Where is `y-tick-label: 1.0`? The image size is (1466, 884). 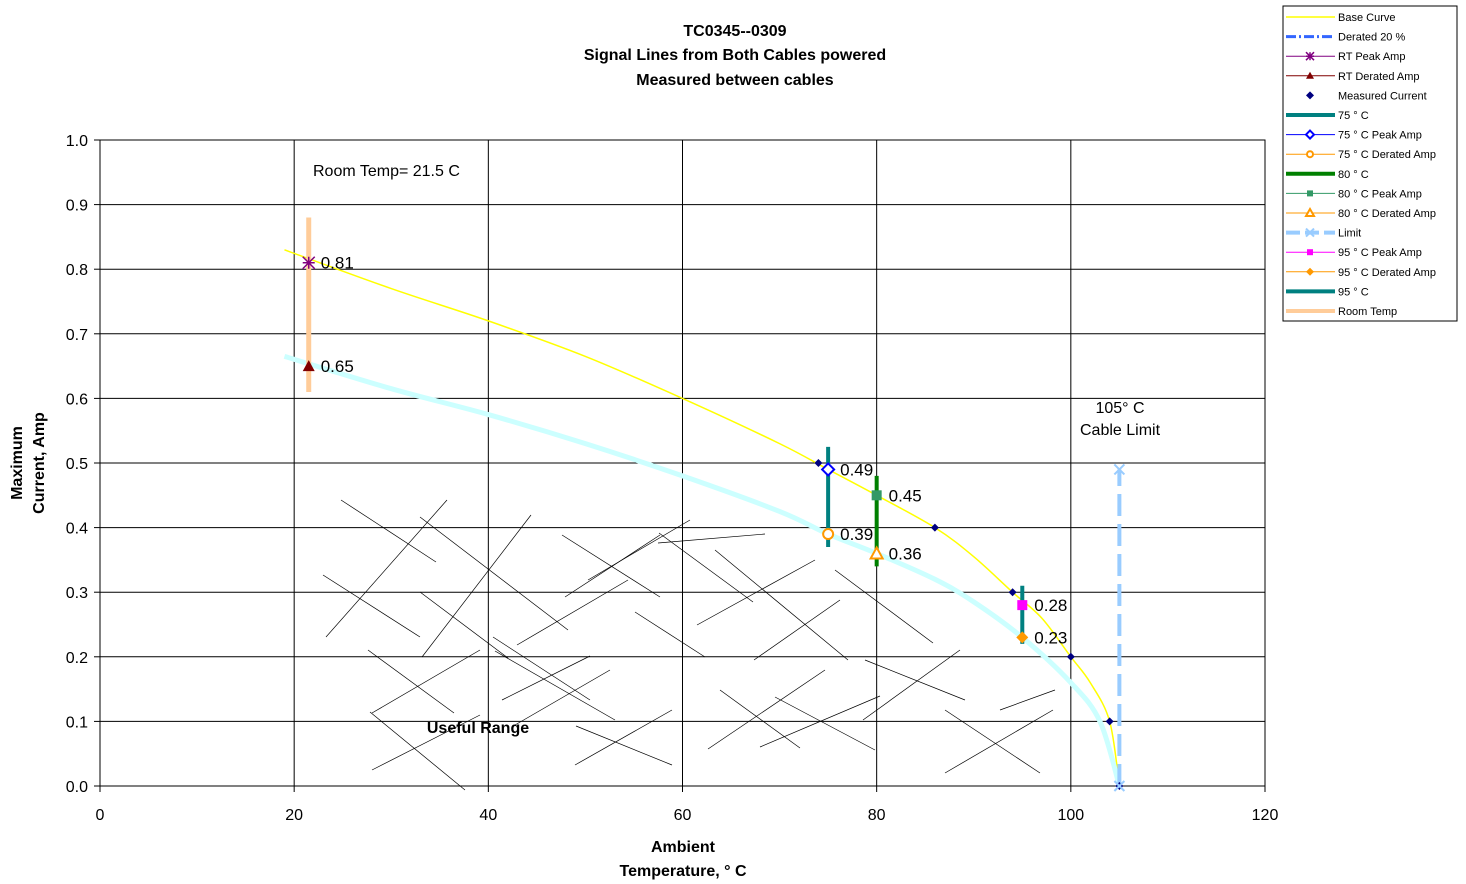 y-tick-label: 1.0 is located at coordinates (77, 141).